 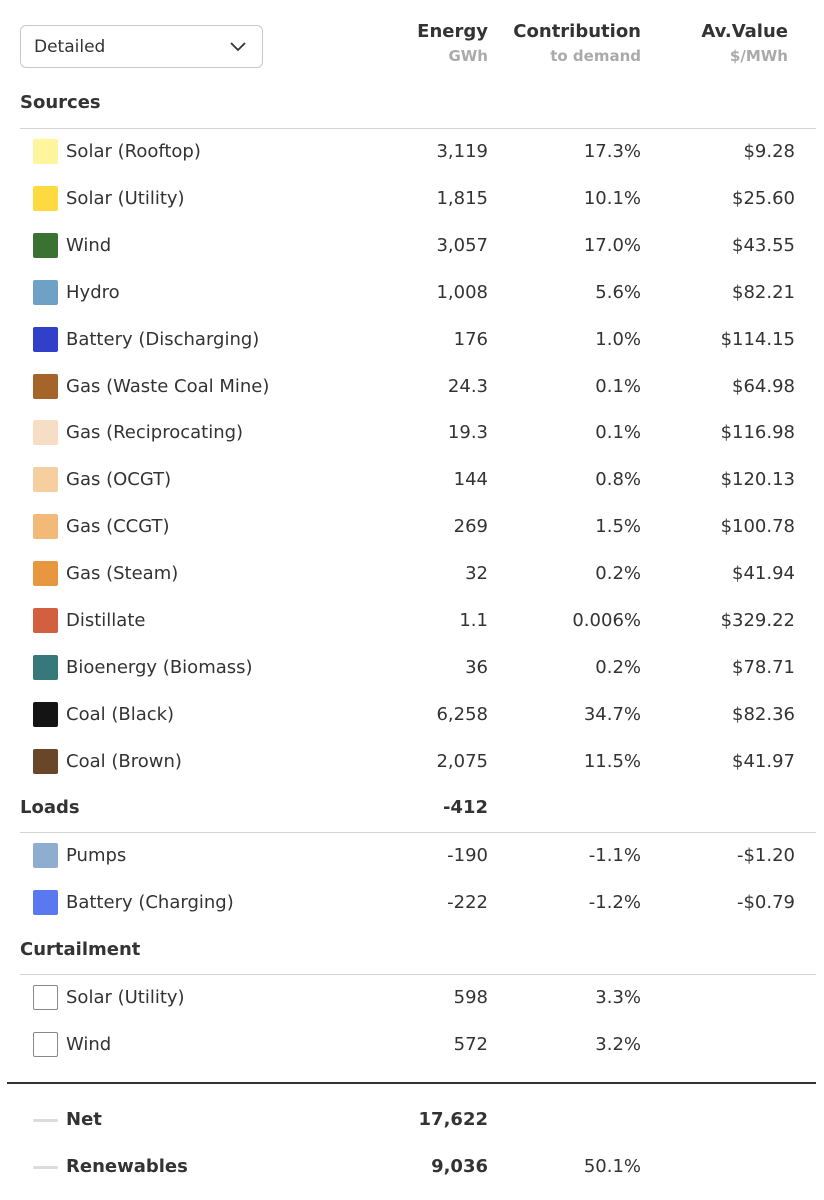 What do you see at coordinates (618, 527) in the screenshot?
I see `contribution-cell: 1.5%` at bounding box center [618, 527].